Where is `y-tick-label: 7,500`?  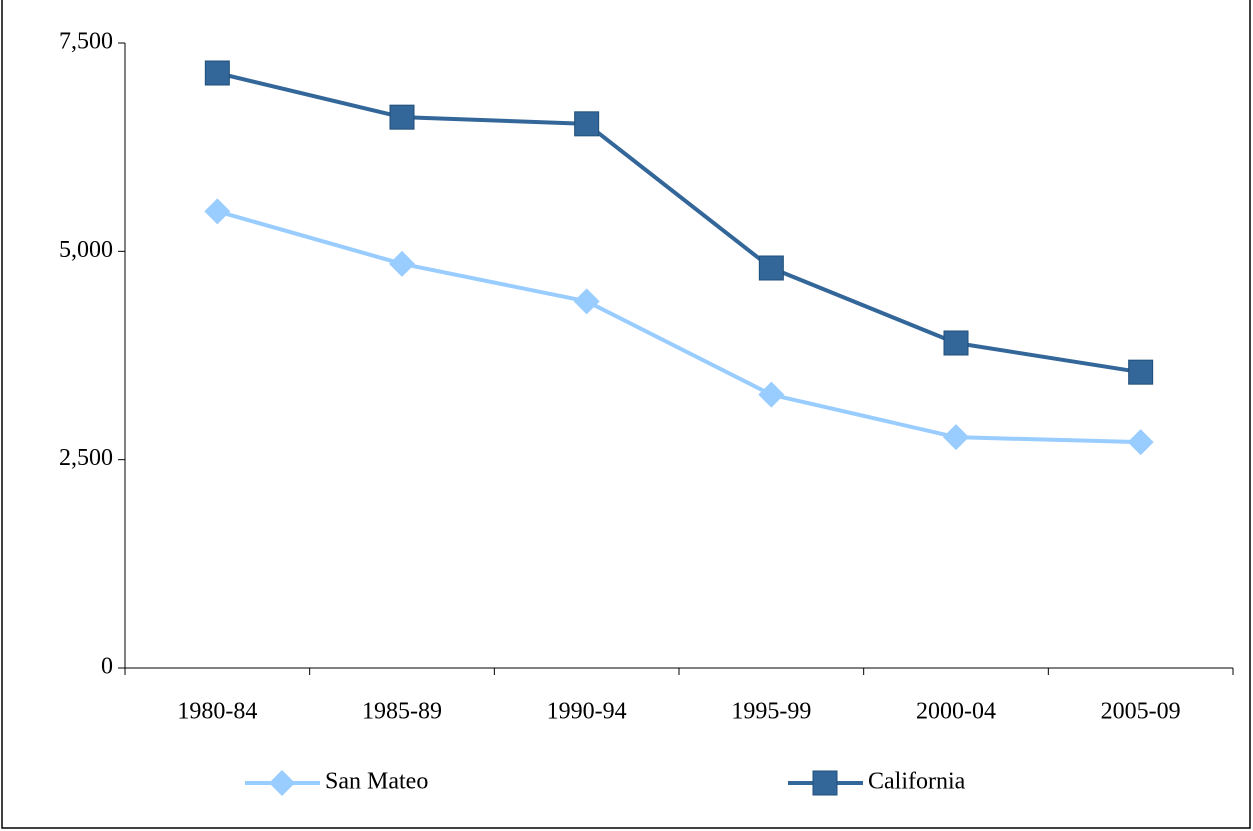 y-tick-label: 7,500 is located at coordinates (86, 42).